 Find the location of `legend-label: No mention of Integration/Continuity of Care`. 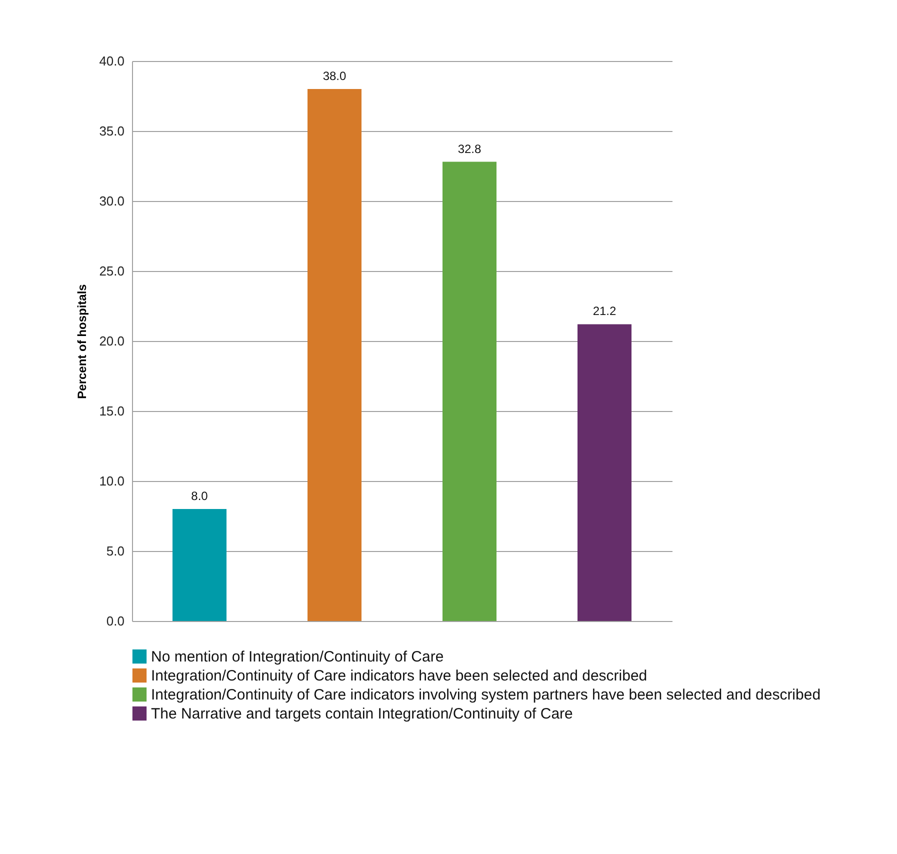

legend-label: No mention of Integration/Continuity of Care is located at coordinates (297, 657).